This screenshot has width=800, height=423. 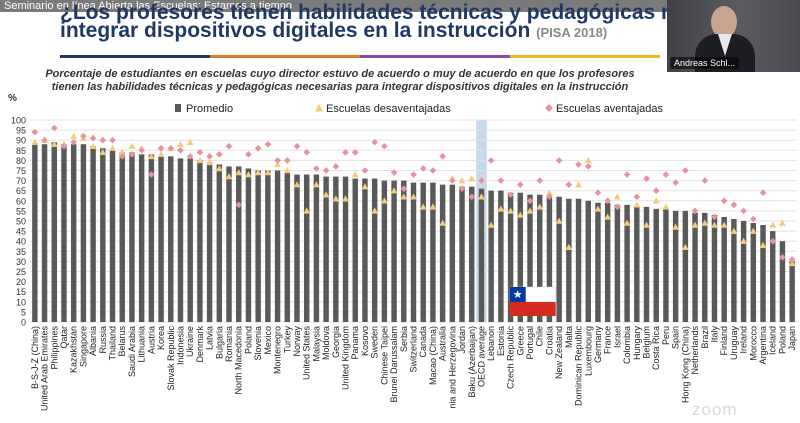 What do you see at coordinates (705, 337) in the screenshot?
I see `x-category-label: Brazil` at bounding box center [705, 337].